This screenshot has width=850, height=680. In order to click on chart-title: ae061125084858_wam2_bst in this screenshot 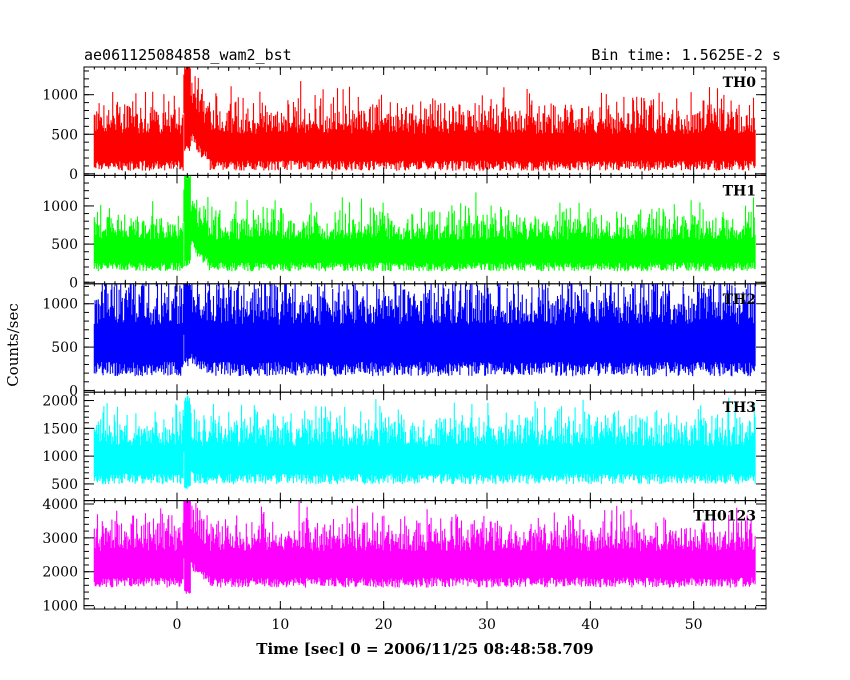, I will do `click(188, 55)`.